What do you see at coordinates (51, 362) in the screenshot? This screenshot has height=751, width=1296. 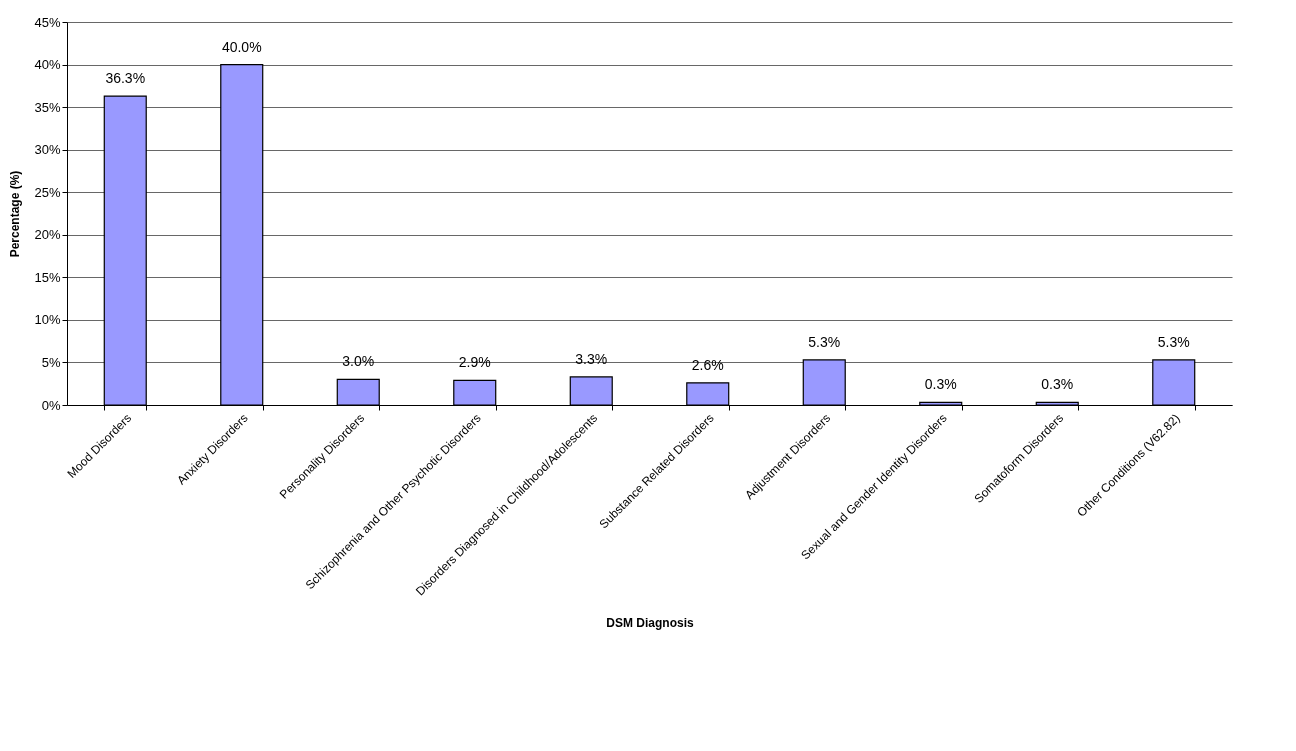 I see `y-tick-label: 5%` at bounding box center [51, 362].